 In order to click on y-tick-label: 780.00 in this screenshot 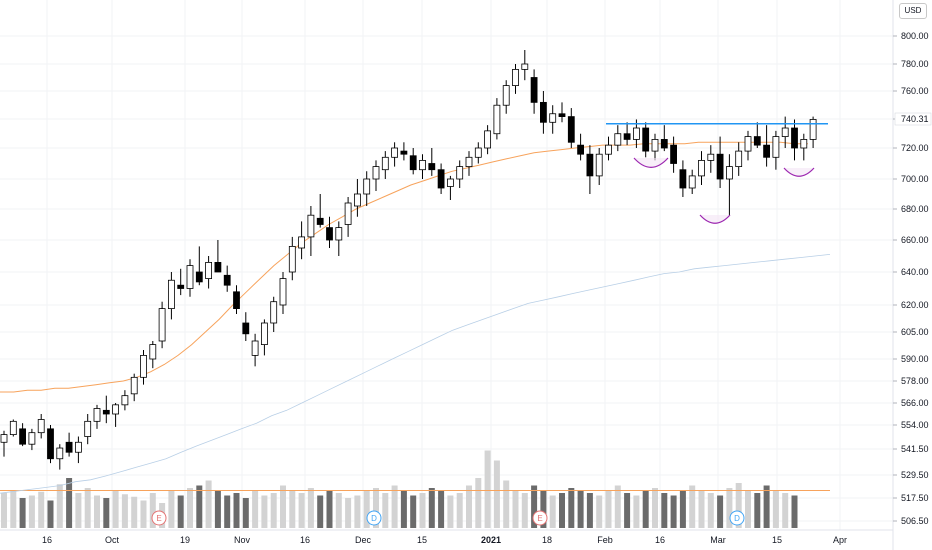, I will do `click(915, 64)`.